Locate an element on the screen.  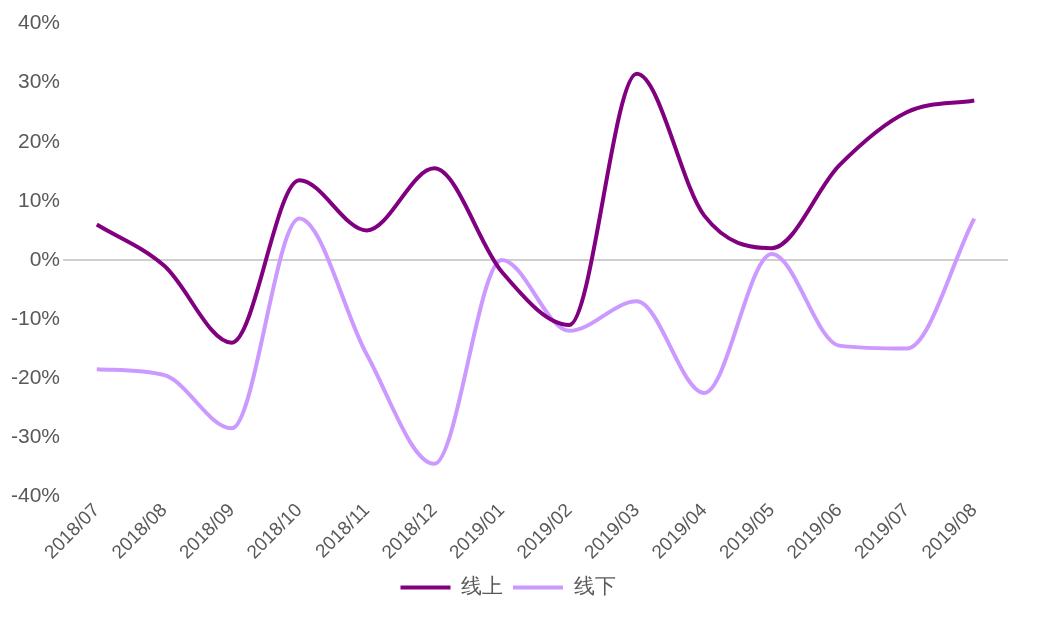
y-tick-label: -30% is located at coordinates (35, 436).